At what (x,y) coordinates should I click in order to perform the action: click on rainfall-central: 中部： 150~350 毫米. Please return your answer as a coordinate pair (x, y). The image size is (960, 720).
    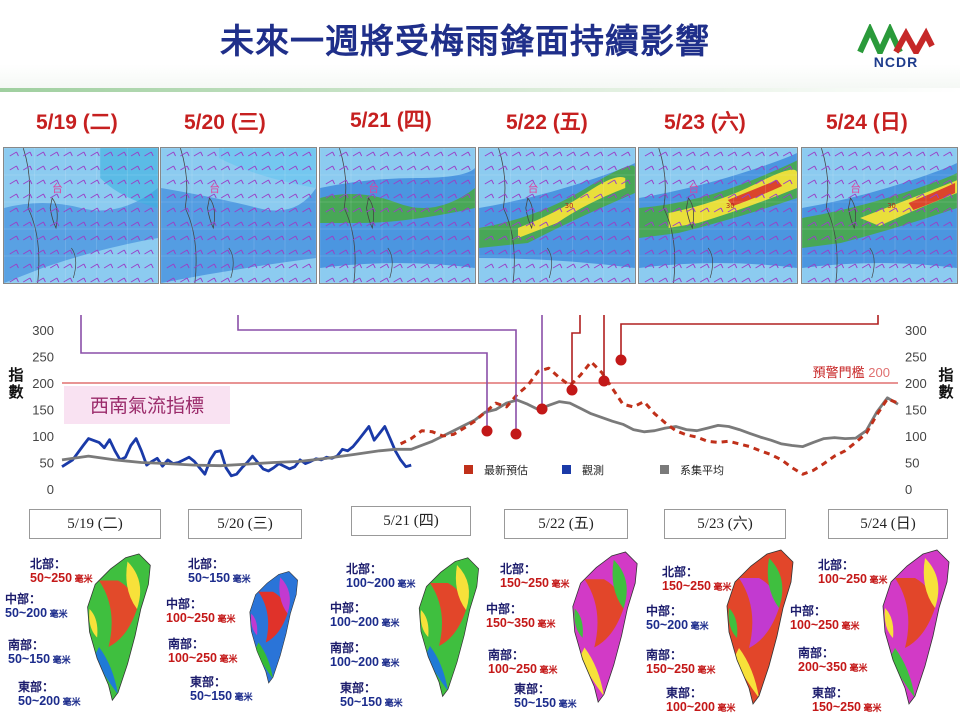
    Looking at the image, I should click on (521, 616).